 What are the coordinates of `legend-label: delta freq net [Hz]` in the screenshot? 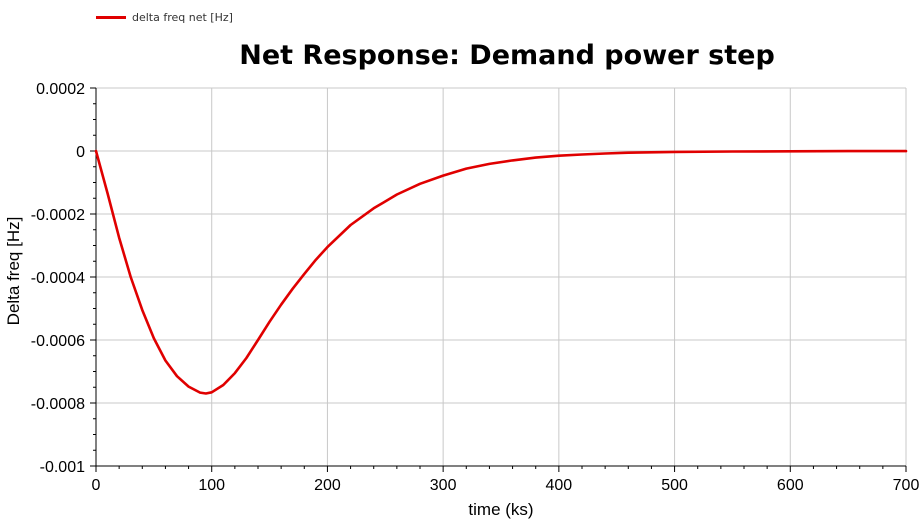 It's located at (182, 17).